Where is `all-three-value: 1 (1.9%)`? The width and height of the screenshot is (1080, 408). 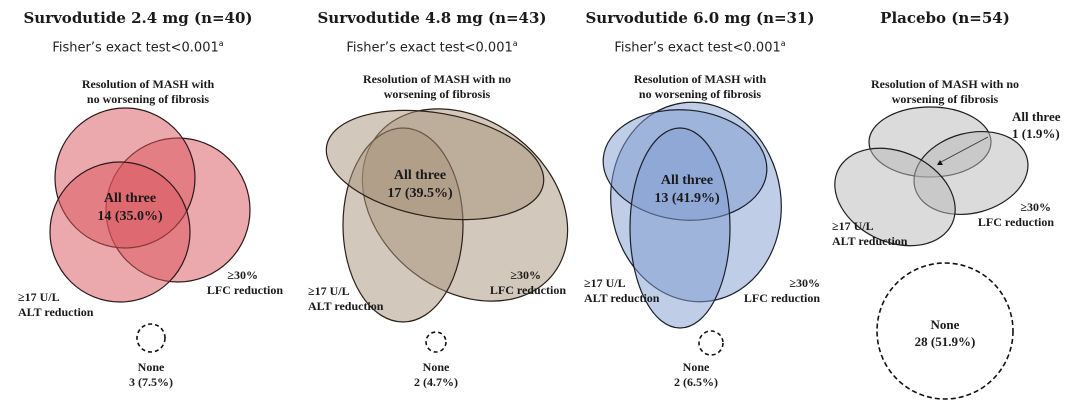
all-three-value: 1 (1.9%) is located at coordinates (1036, 133).